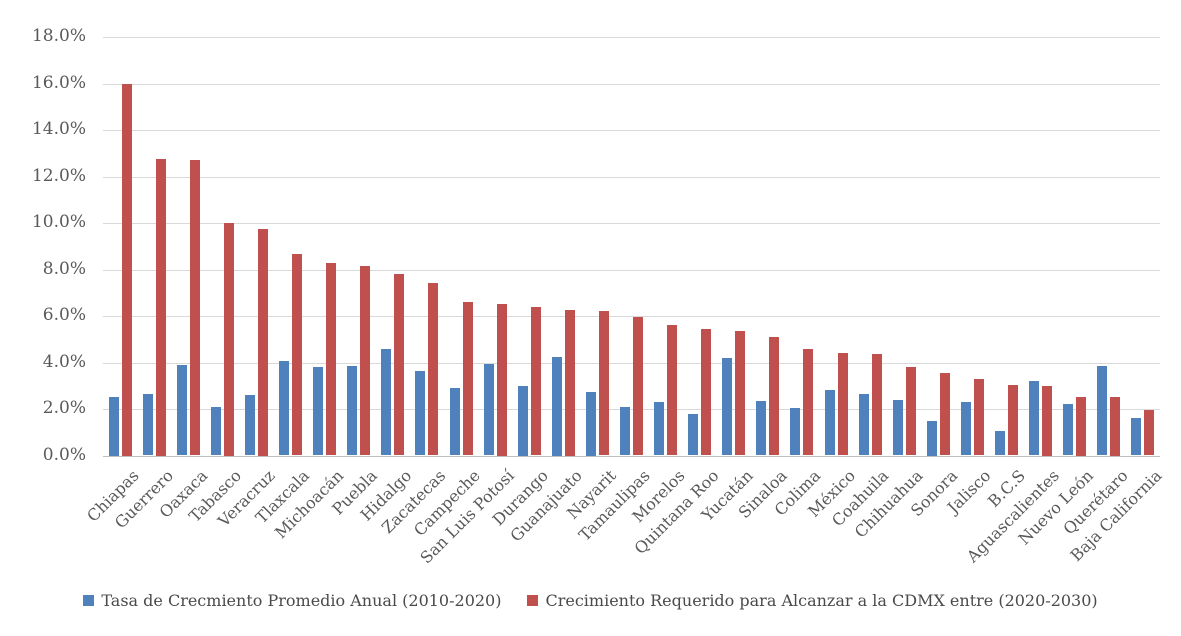 Image resolution: width=1181 pixels, height=636 pixels. What do you see at coordinates (454, 422) in the screenshot?
I see `bar-tasa-campeche` at bounding box center [454, 422].